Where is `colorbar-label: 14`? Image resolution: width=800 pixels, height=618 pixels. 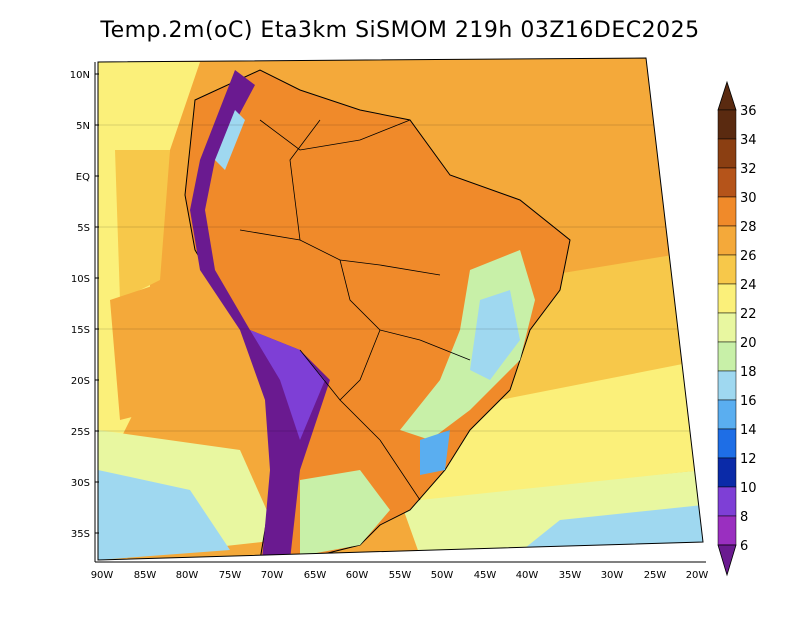
colorbar-label: 14 is located at coordinates (748, 430).